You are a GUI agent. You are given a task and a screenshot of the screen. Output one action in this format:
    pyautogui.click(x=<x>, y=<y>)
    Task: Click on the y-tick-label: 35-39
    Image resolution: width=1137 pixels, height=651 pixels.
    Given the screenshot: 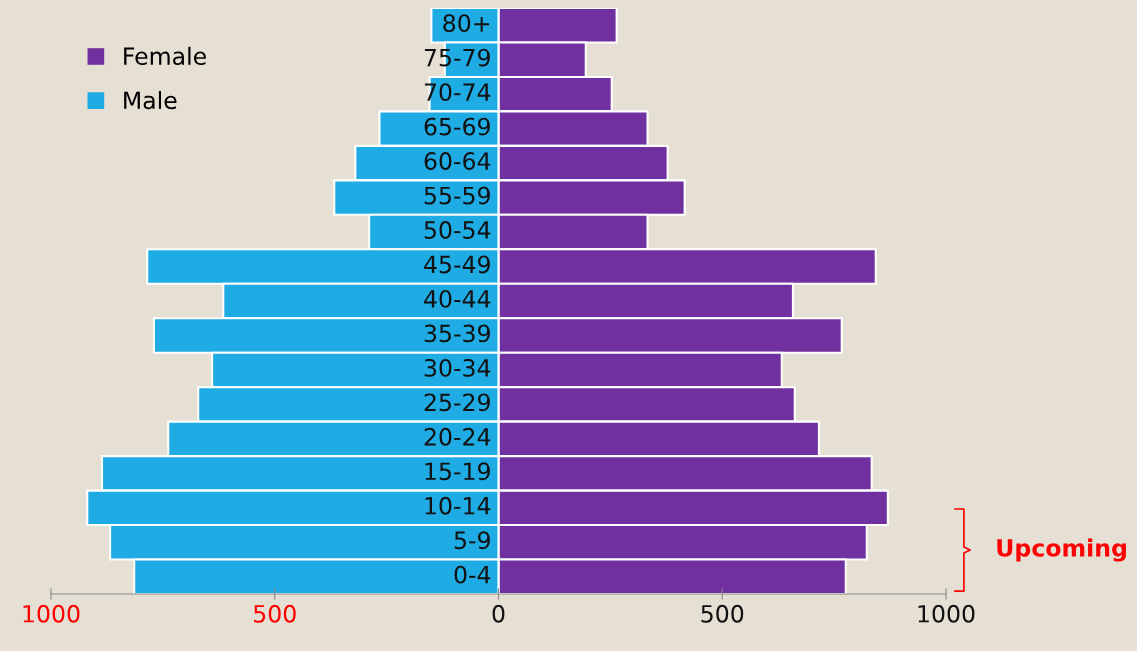 What is the action you would take?
    pyautogui.click(x=457, y=333)
    